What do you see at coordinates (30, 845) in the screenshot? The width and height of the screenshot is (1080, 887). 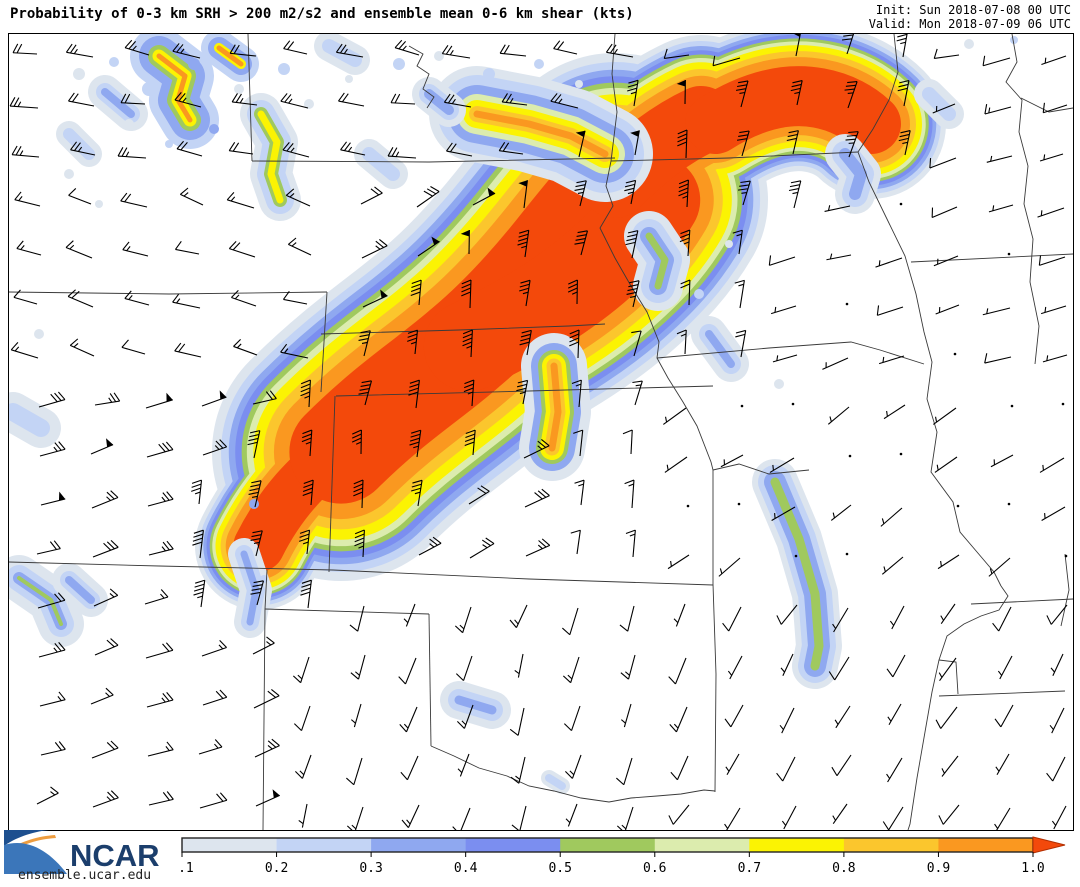 I see `ncar-logo-swoosh-orange` at bounding box center [30, 845].